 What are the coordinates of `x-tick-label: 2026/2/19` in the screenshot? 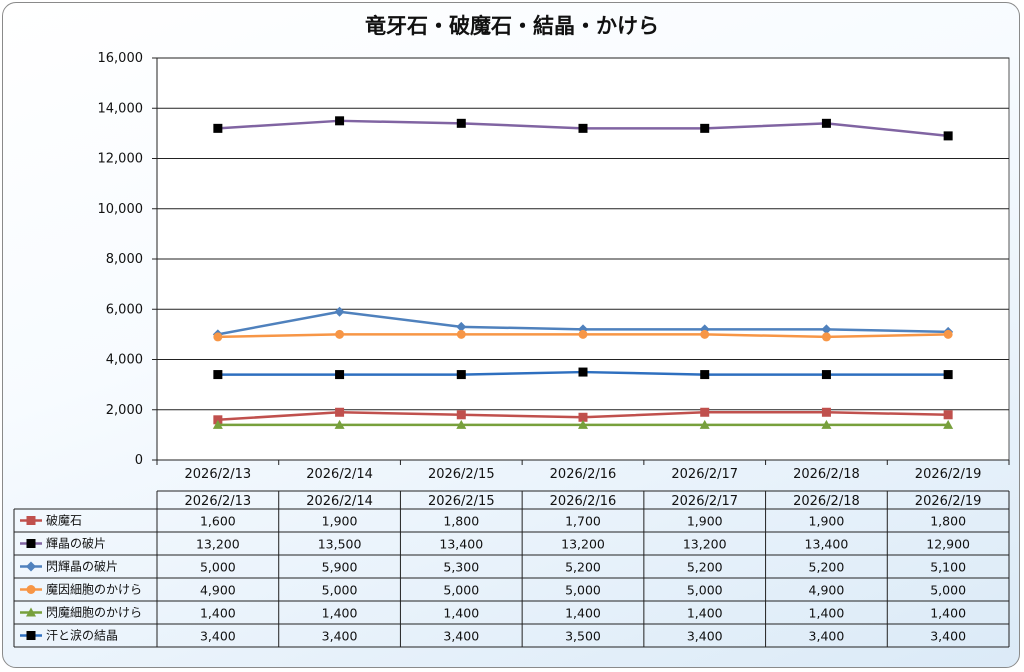 It's located at (948, 474).